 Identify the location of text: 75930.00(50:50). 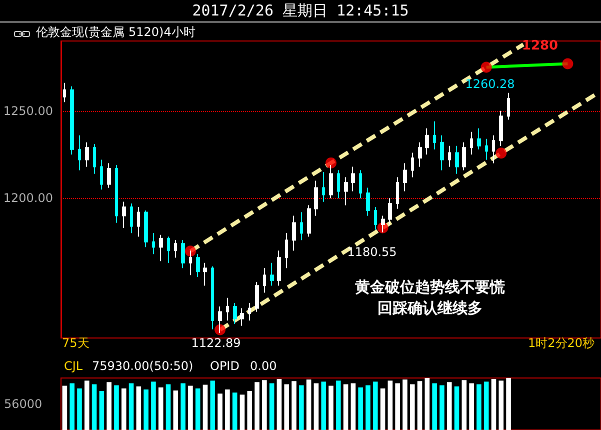
(143, 366).